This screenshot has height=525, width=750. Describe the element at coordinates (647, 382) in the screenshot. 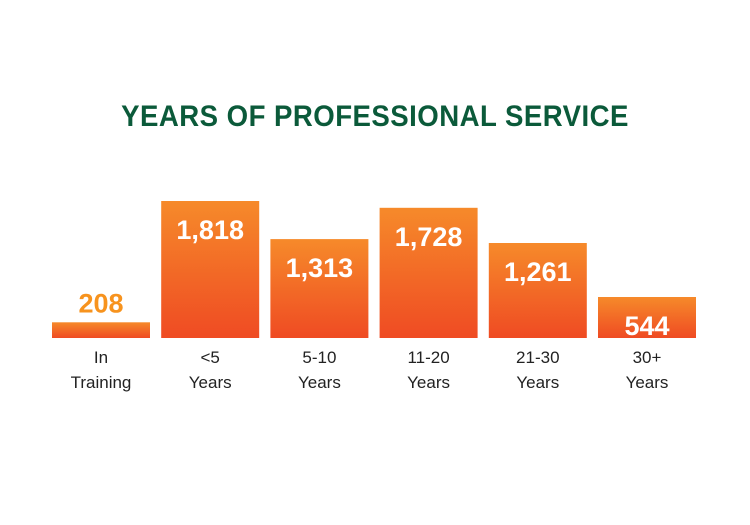

I see `category-label-5-line-1: Years` at that location.